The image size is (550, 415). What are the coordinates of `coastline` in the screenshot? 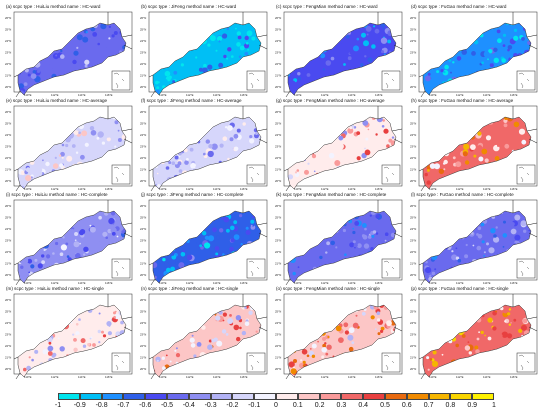 It's located at (73, 148).